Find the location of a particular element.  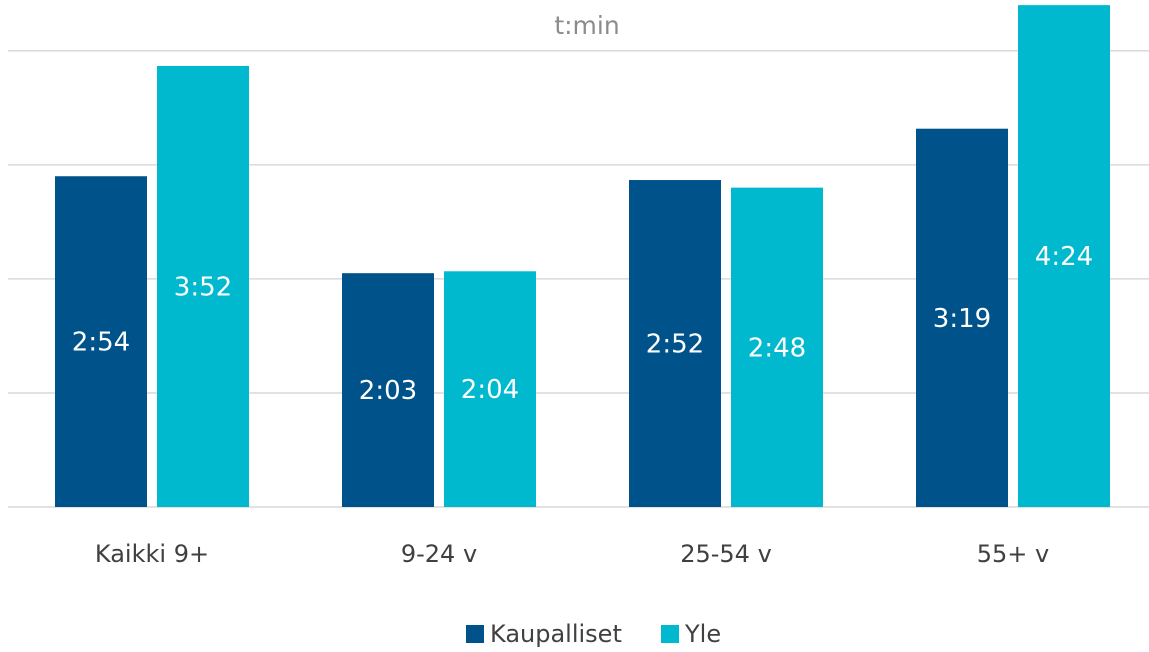

data-label: 2:48 is located at coordinates (777, 348).